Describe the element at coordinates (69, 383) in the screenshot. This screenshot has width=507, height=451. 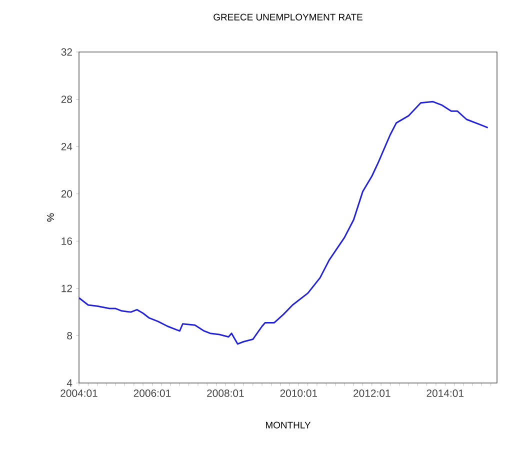
I see `y-tick-label: 4` at that location.